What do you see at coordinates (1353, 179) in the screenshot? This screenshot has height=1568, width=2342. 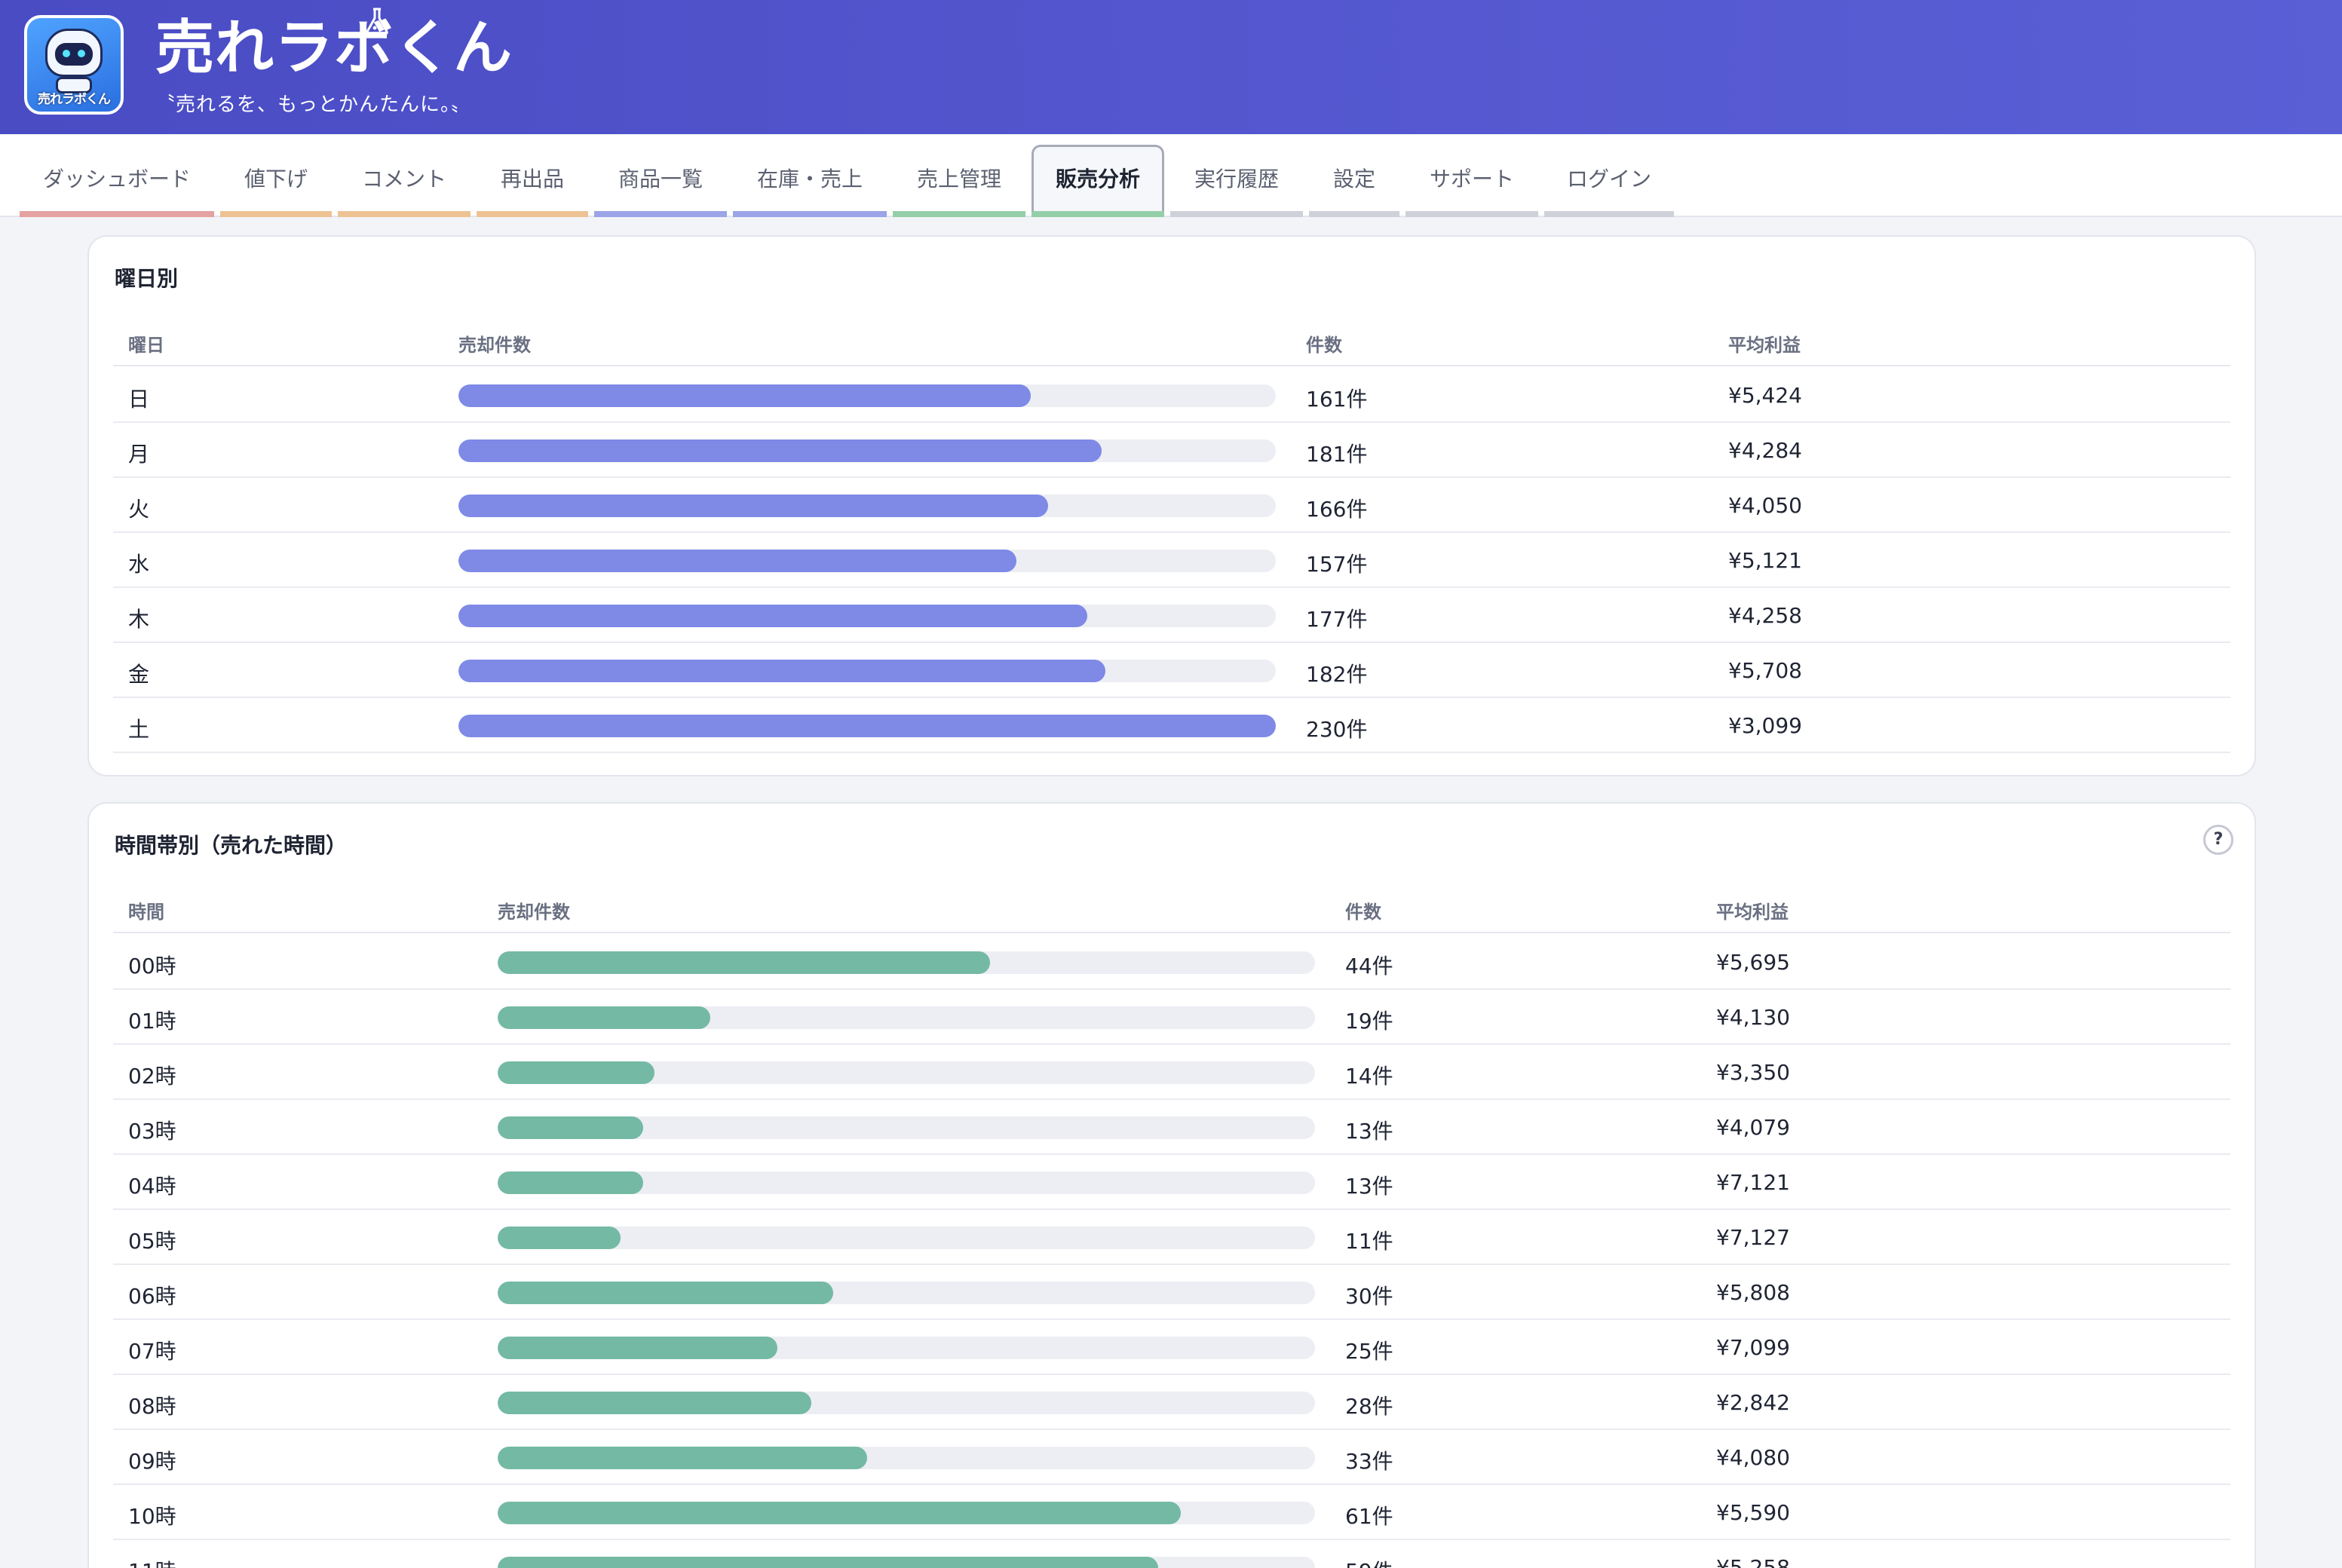 I see `tab-label: 設定` at bounding box center [1353, 179].